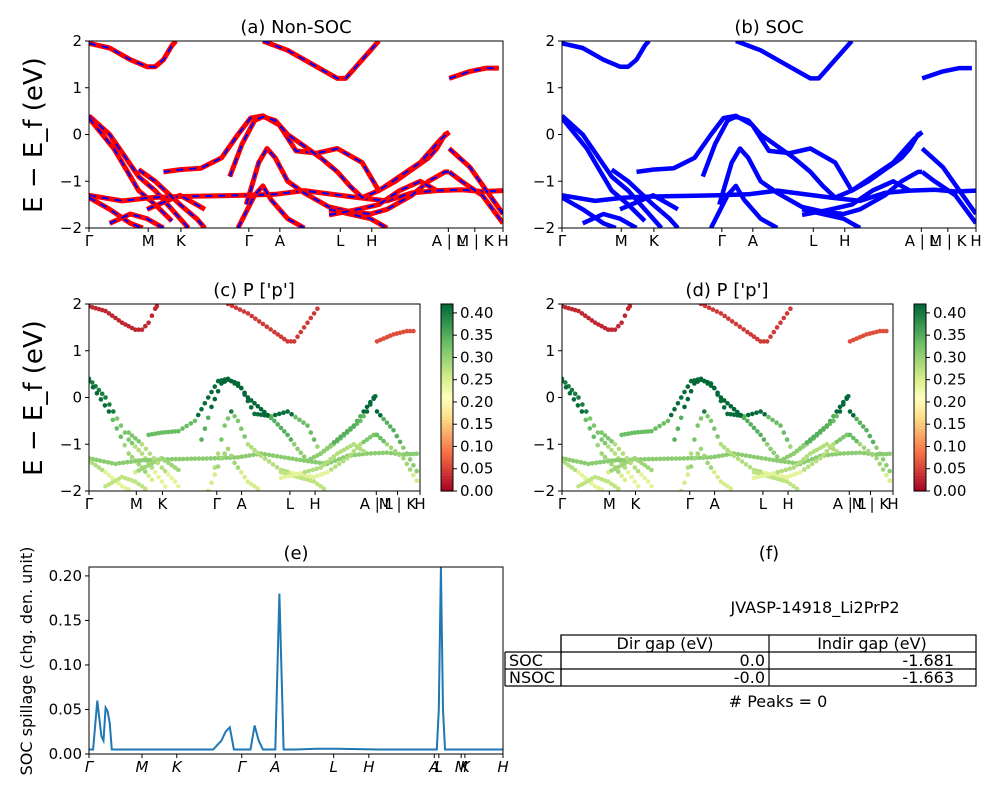 The image size is (1000, 804). Describe the element at coordinates (89, 504) in the screenshot. I see `panel-c-xtick-label: Γ` at that location.